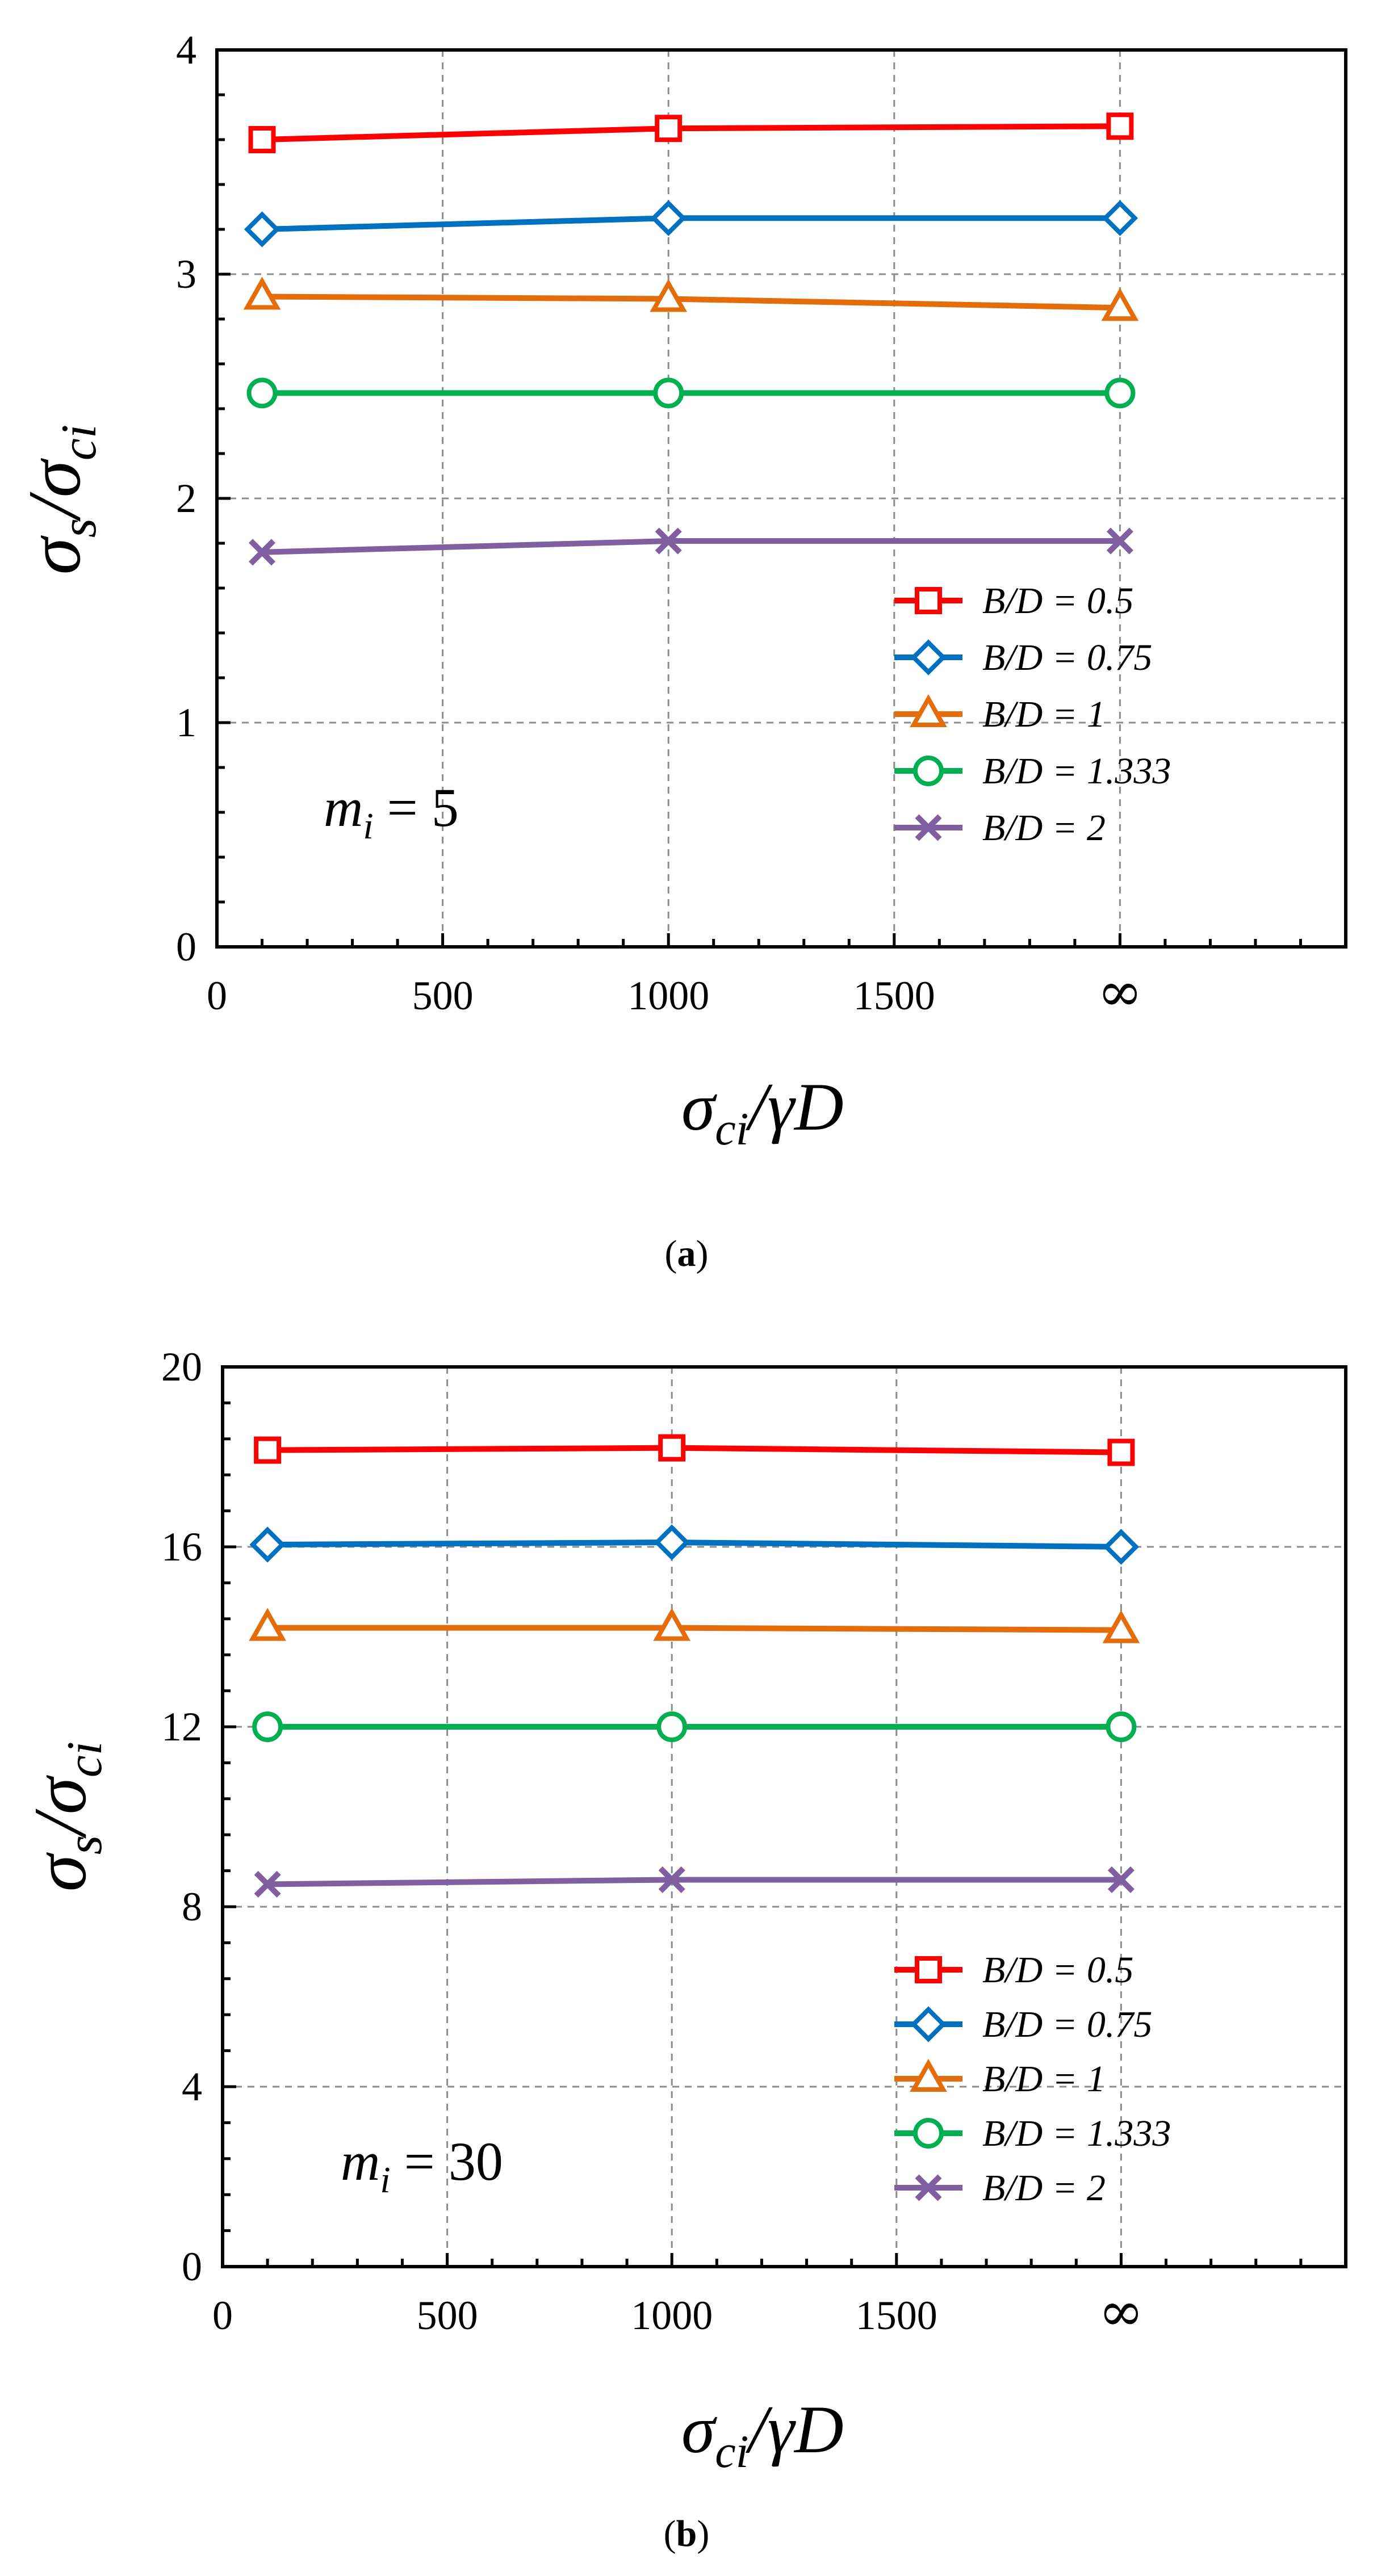 The width and height of the screenshot is (1373, 2576). I want to click on y-tick-label: 20, so click(181, 1367).